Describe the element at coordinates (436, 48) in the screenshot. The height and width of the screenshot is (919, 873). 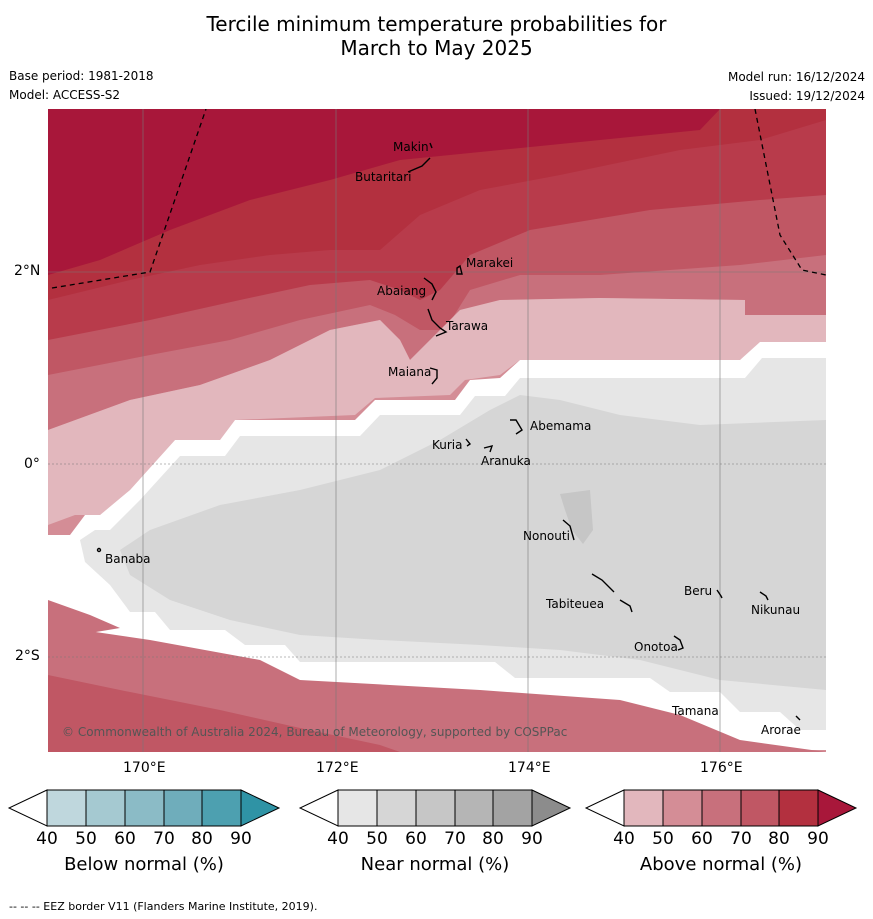
I see `title-line-2: March to May 2025` at that location.